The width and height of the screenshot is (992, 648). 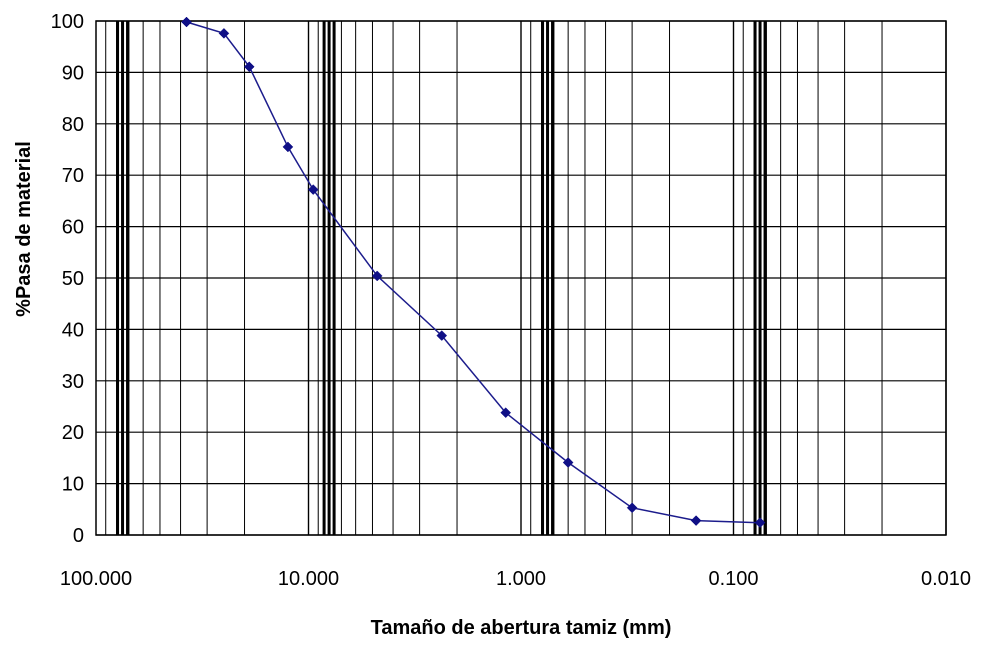 What do you see at coordinates (521, 628) in the screenshot?
I see `x-axis-title: Tamaño de abertura tamiz (mm)` at bounding box center [521, 628].